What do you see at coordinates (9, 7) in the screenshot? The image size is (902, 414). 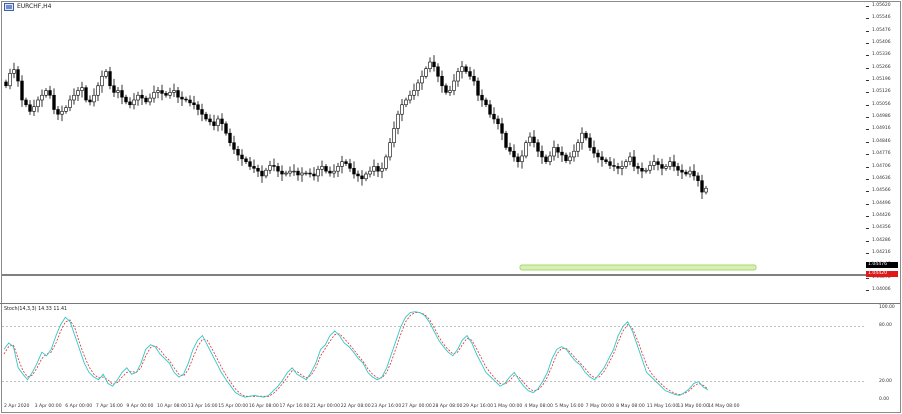 I see `chart-window-icon` at bounding box center [9, 7].